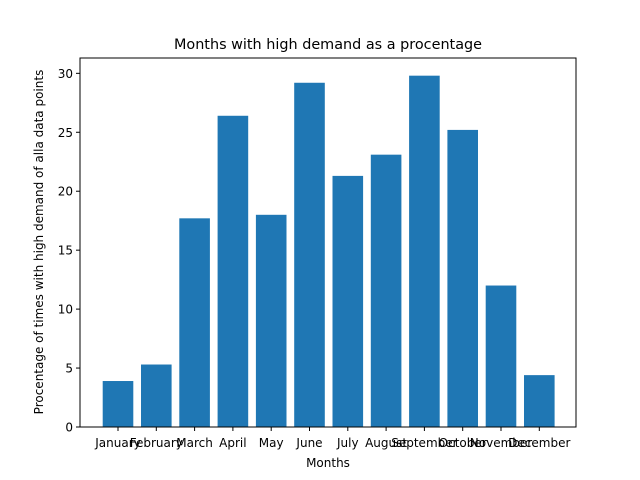 This screenshot has height=480, width=640. I want to click on x-tick-label-july: July, so click(347, 443).